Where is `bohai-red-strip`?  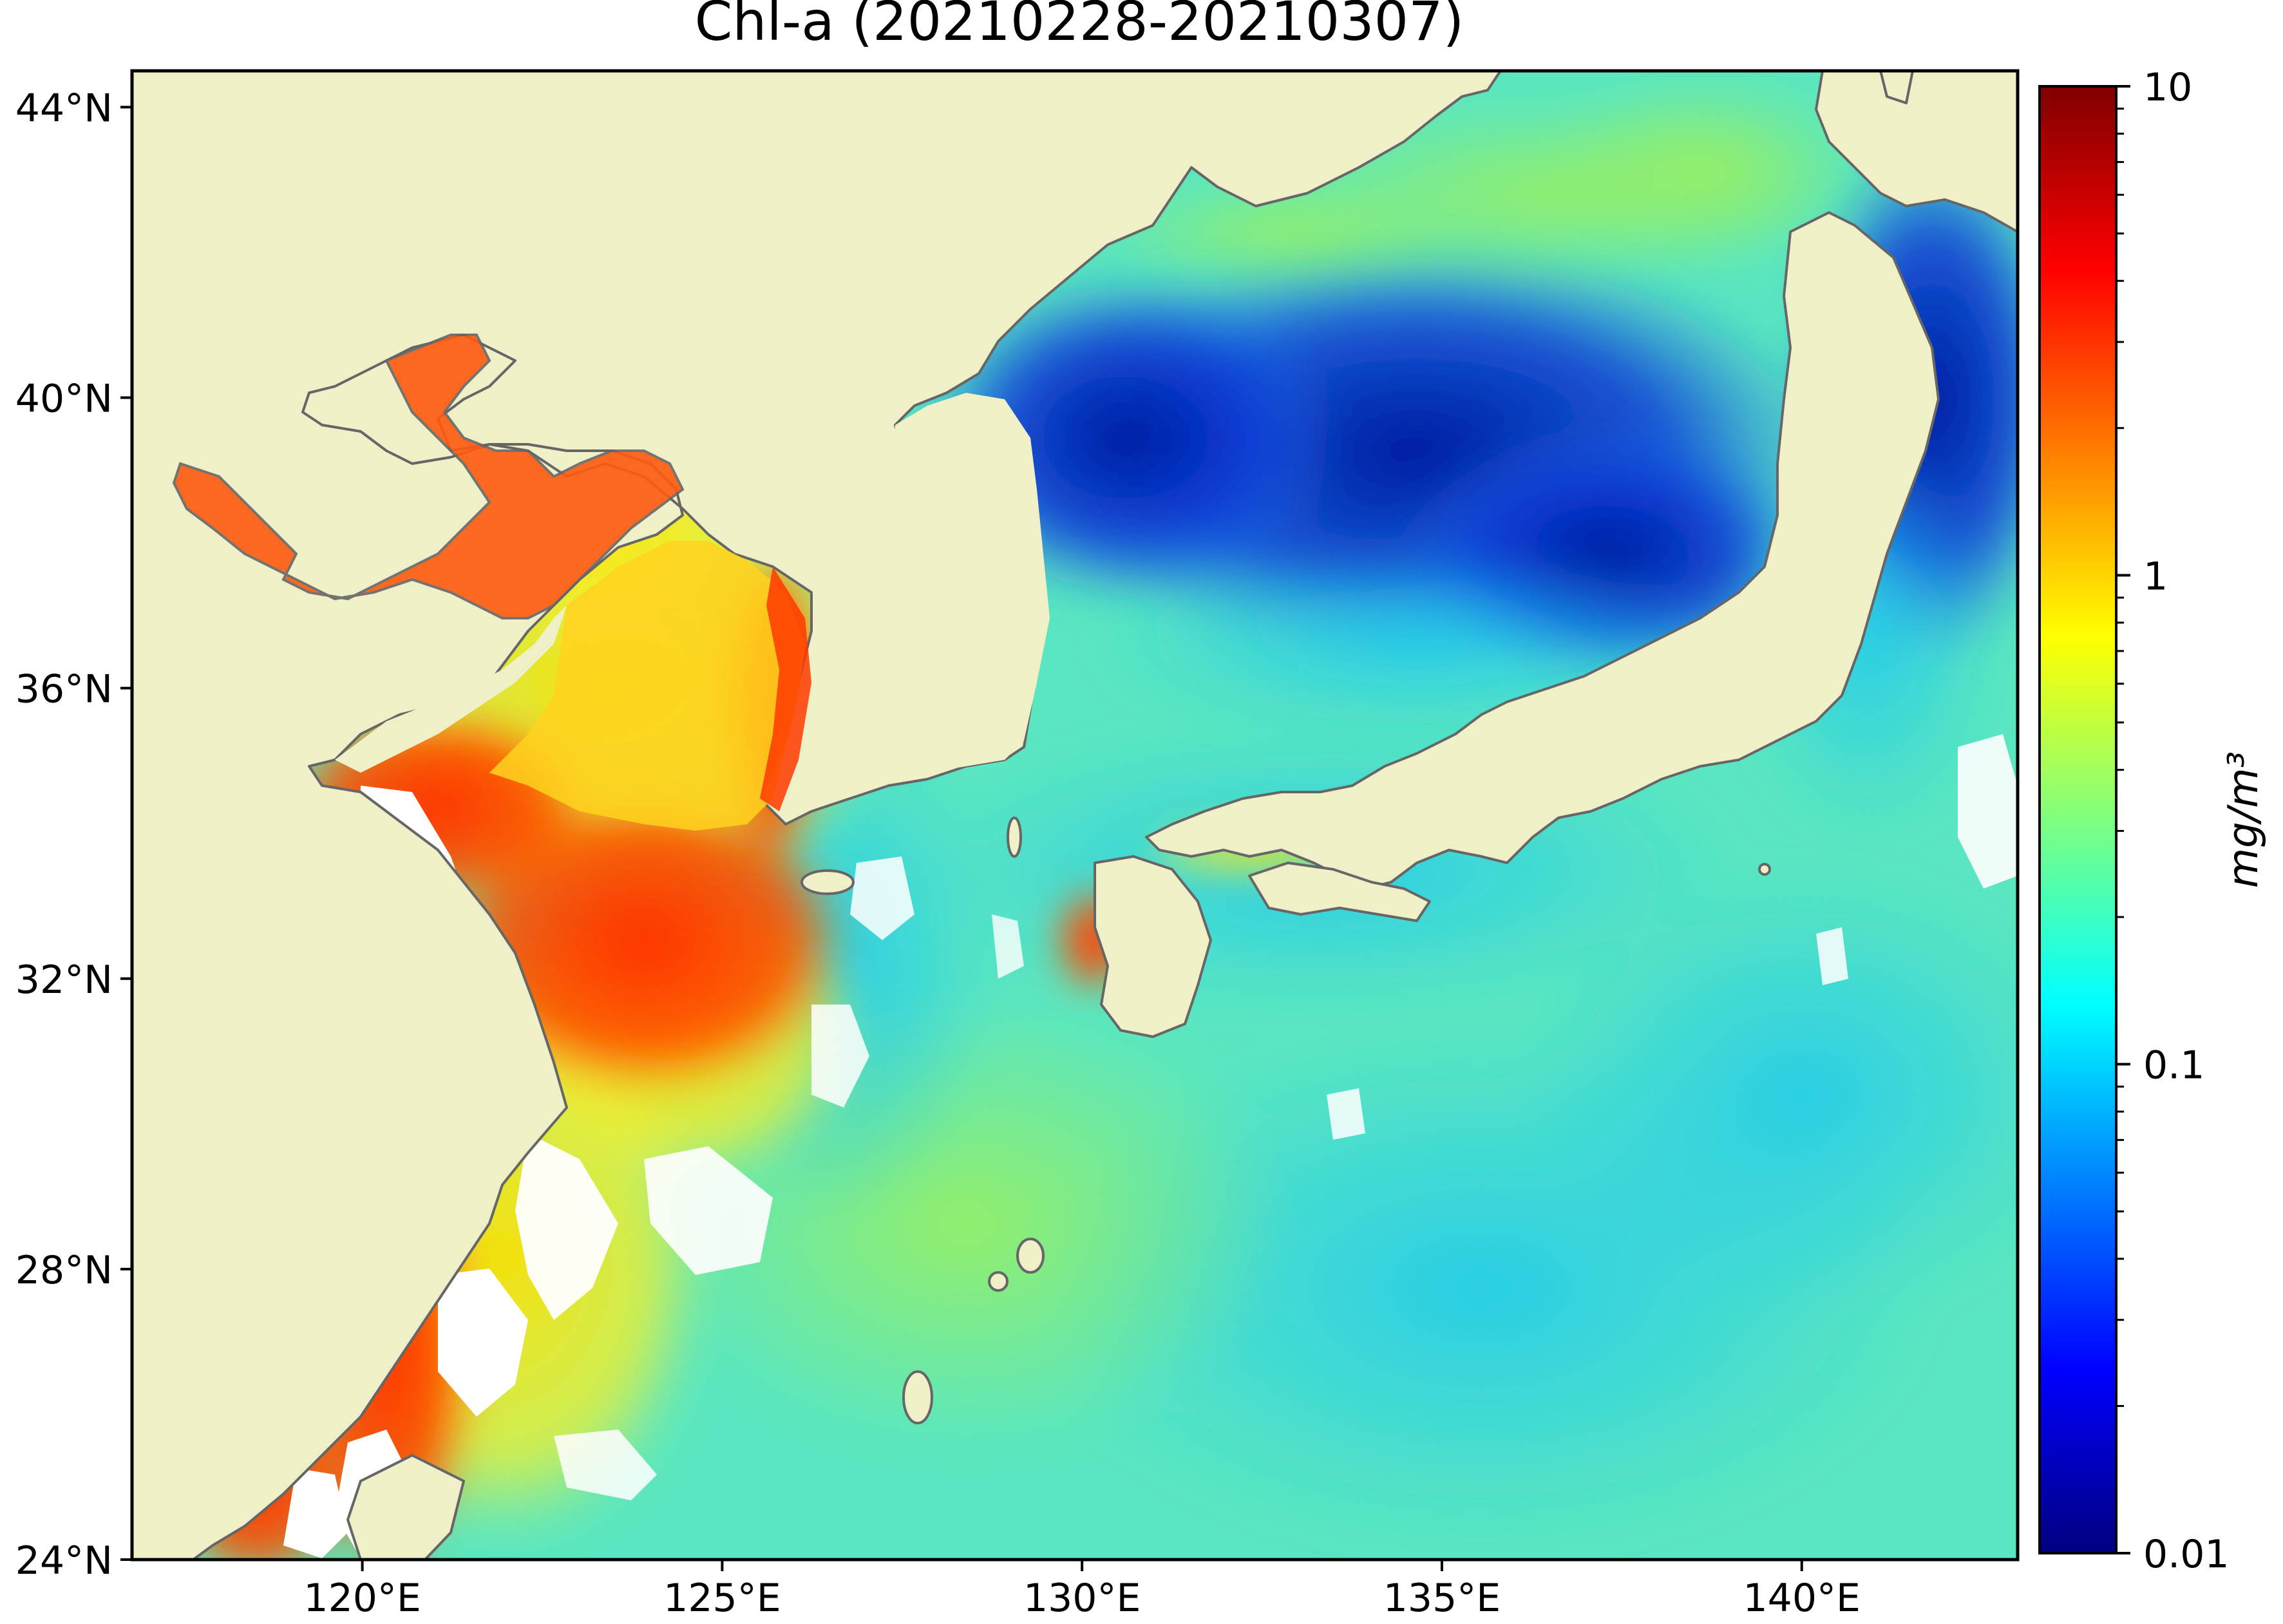
bohai-red-strip is located at coordinates (785, 689).